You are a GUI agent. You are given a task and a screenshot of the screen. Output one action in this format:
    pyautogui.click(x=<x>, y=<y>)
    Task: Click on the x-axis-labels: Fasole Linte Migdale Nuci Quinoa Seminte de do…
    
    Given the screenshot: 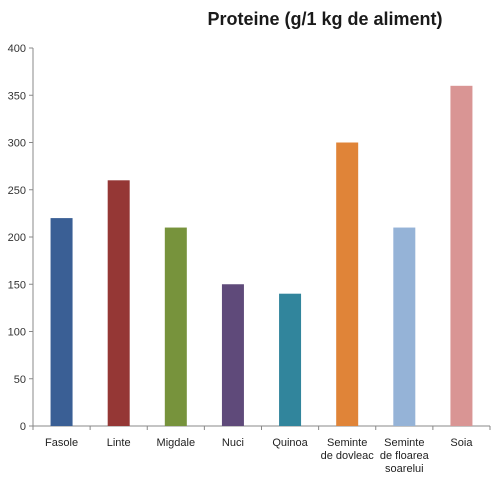 What is the action you would take?
    pyautogui.click(x=261, y=450)
    